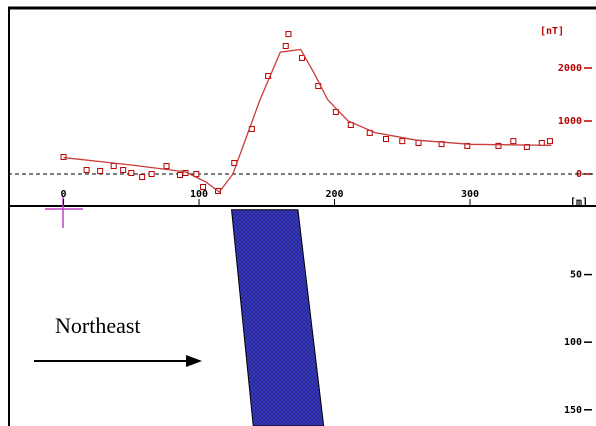 The width and height of the screenshot is (596, 426). What do you see at coordinates (470, 194) in the screenshot?
I see `x-tick-label: 300` at bounding box center [470, 194].